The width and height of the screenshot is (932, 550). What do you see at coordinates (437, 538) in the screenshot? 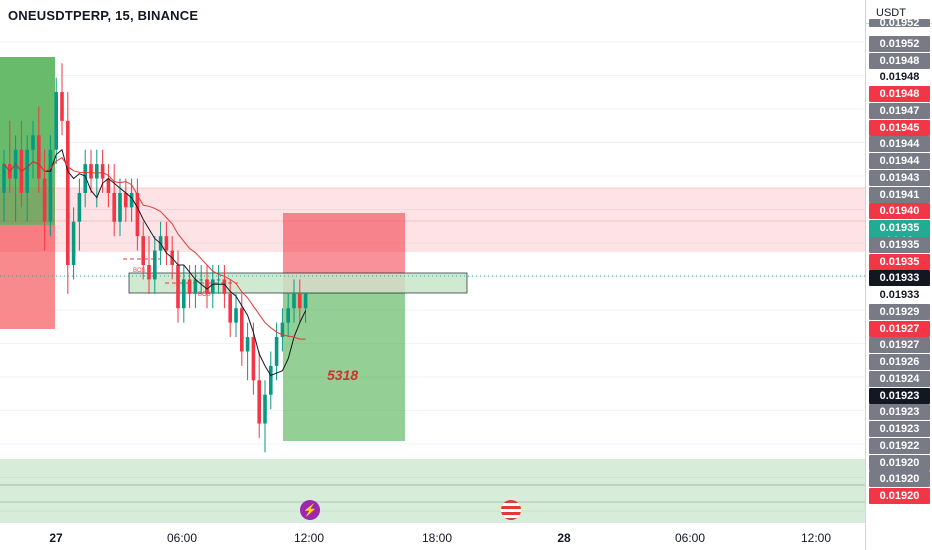
I see `time-label: 18:00` at bounding box center [437, 538].